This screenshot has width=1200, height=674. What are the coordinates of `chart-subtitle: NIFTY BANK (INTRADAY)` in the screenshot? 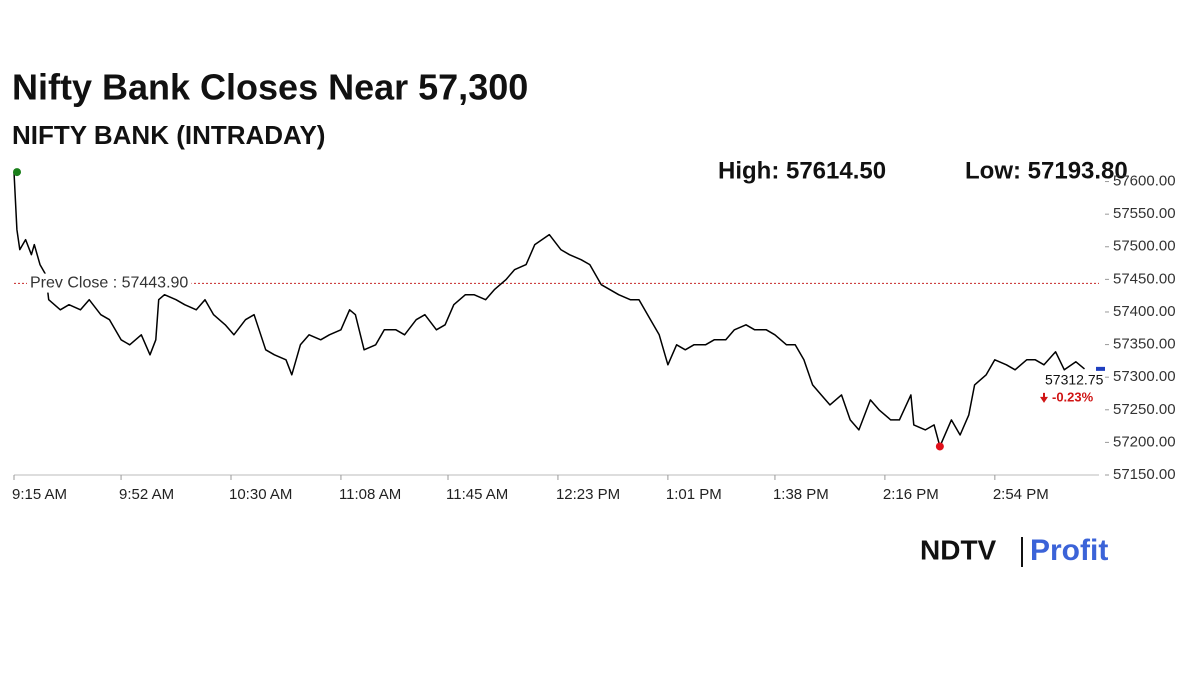 It's located at (168, 135).